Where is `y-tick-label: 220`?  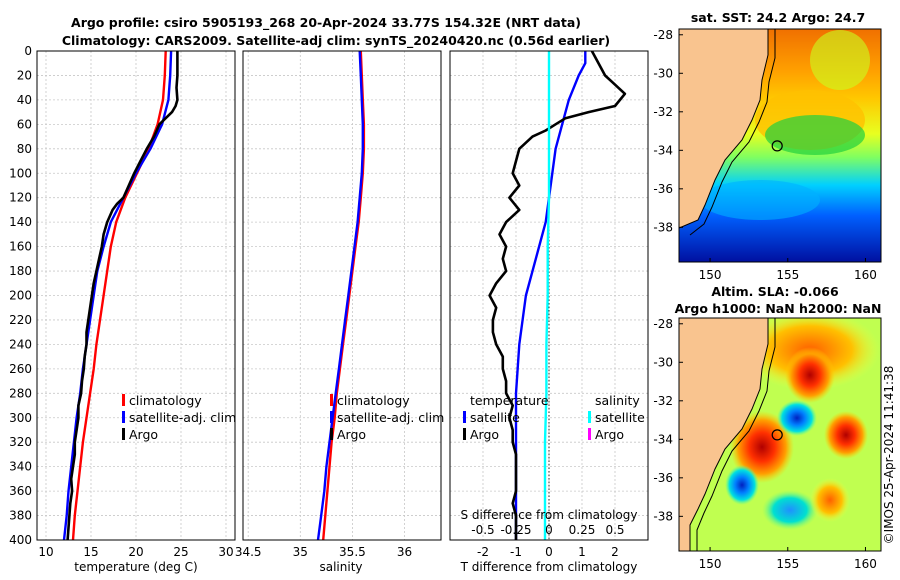 y-tick-label: 220 is located at coordinates (20, 320).